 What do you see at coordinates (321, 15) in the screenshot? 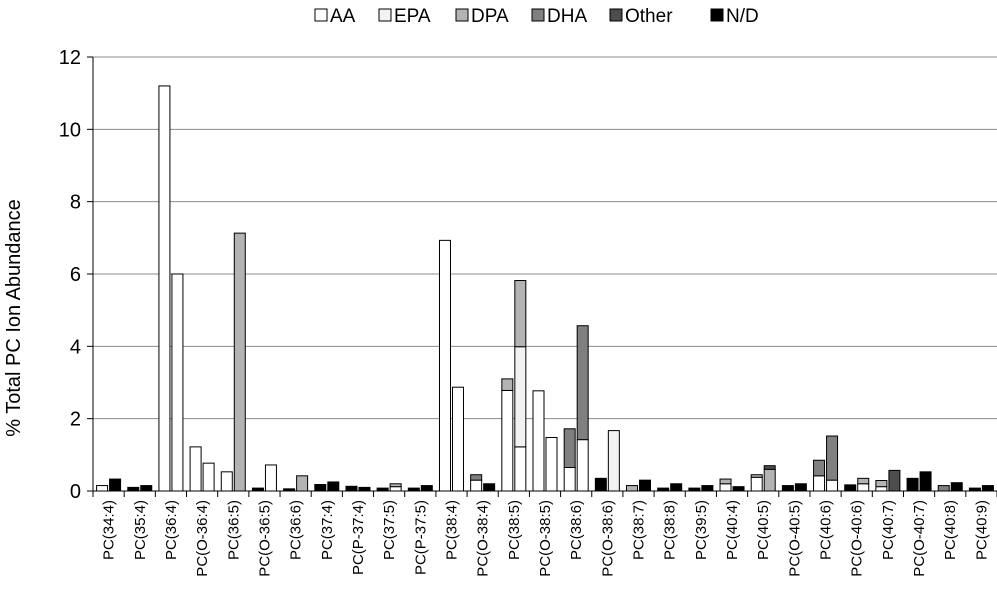
I see `legend-swatch-aa` at bounding box center [321, 15].